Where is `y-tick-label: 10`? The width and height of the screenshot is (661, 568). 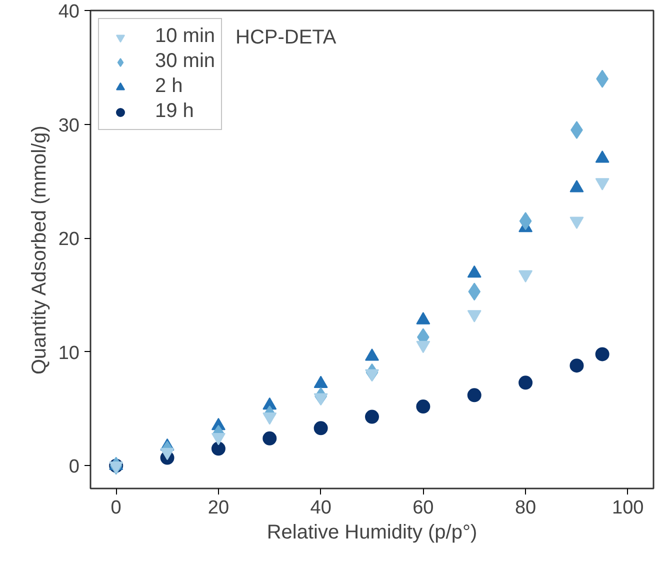
y-tick-label: 10 is located at coordinates (69, 353).